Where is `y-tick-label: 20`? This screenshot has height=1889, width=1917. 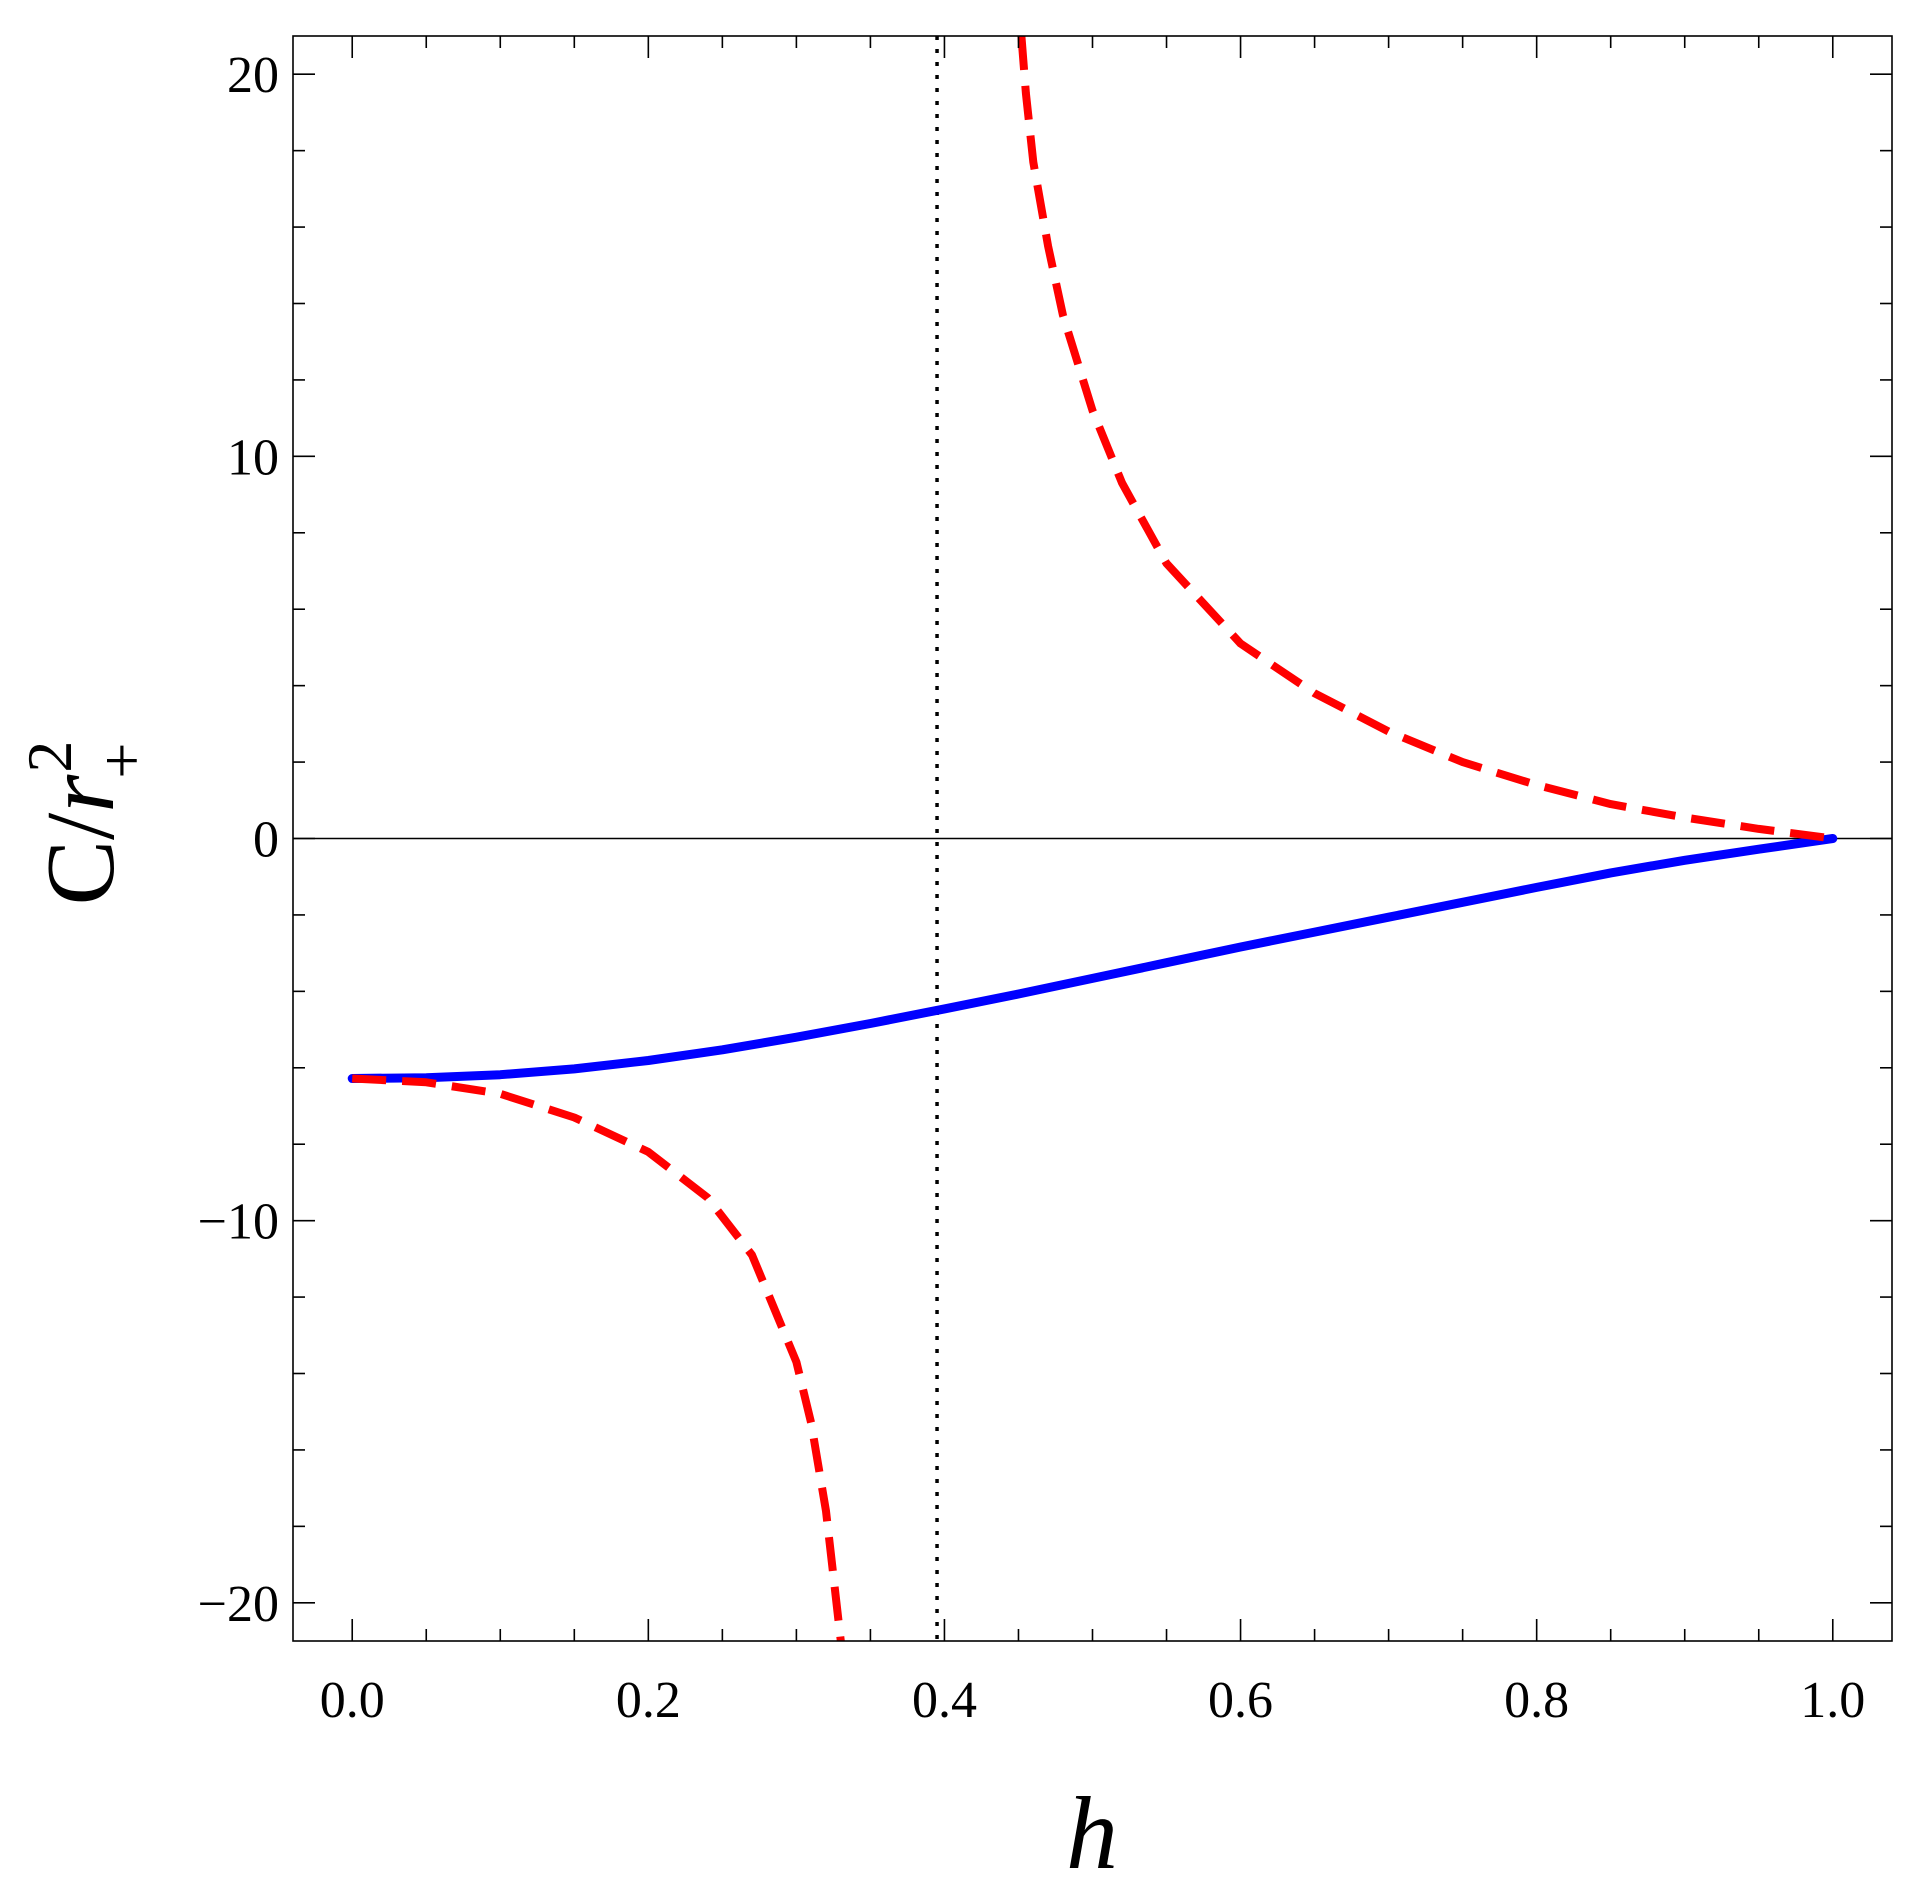 y-tick-label: 20 is located at coordinates (253, 75).